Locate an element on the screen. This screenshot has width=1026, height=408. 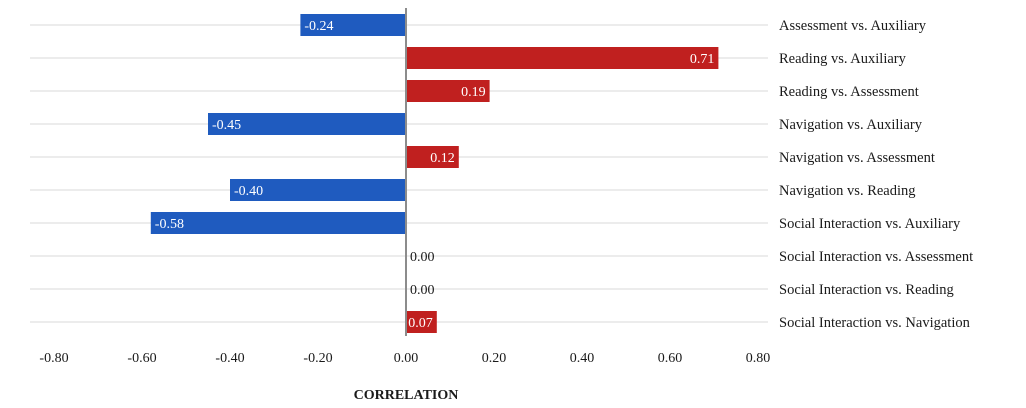
x-tick-label: 0.20 is located at coordinates (494, 358).